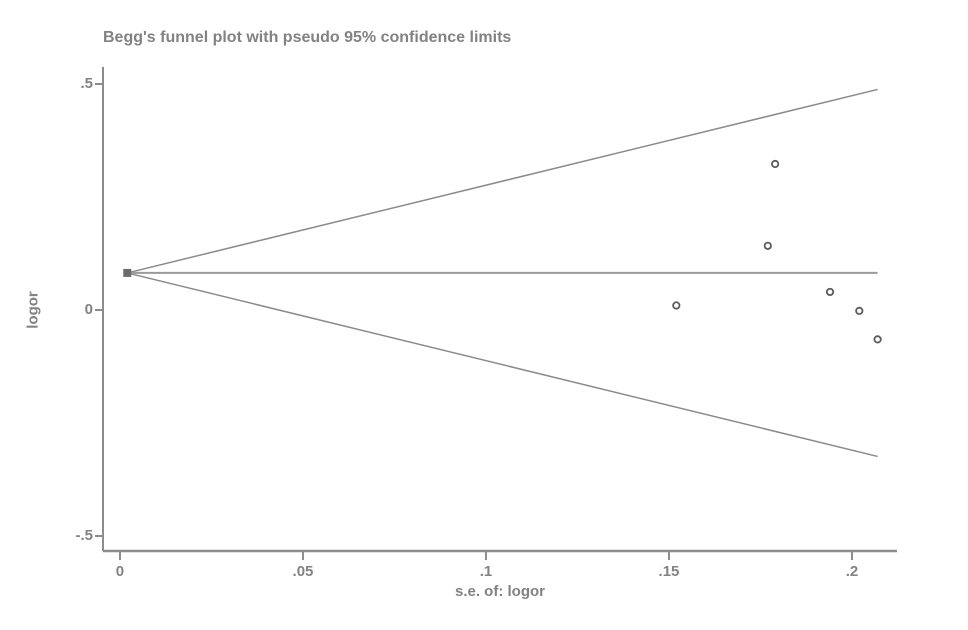  I want to click on x-tick-label: .1, so click(486, 571).